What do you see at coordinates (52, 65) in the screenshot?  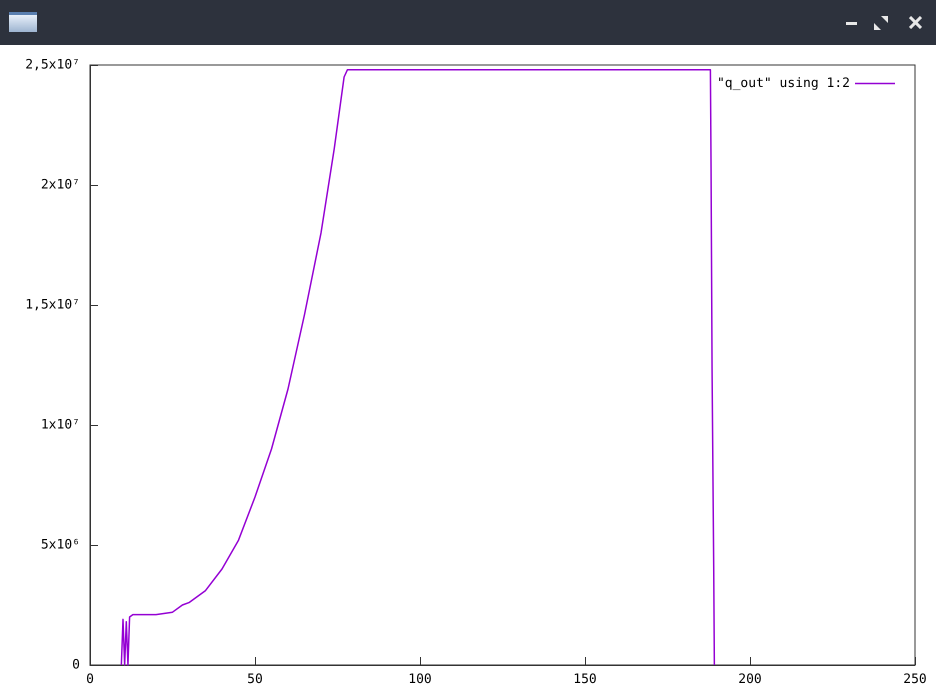 I see `y-tick-label: 2,5x10⁷` at bounding box center [52, 65].